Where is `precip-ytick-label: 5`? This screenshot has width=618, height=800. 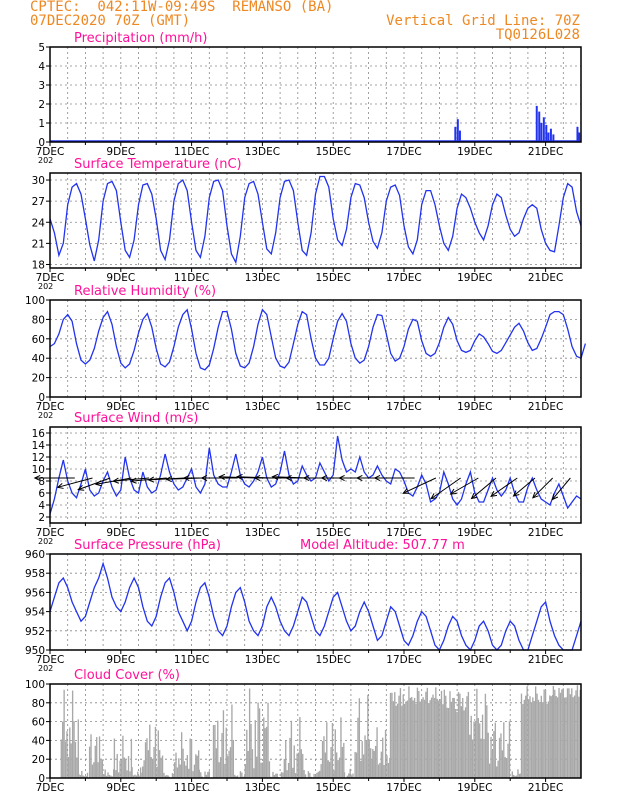
precip-ytick-label: 5 is located at coordinates (41, 48).